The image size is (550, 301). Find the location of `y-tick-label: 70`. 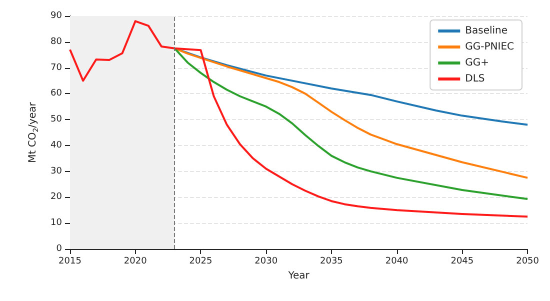

y-tick-label: 70 is located at coordinates (56, 67).